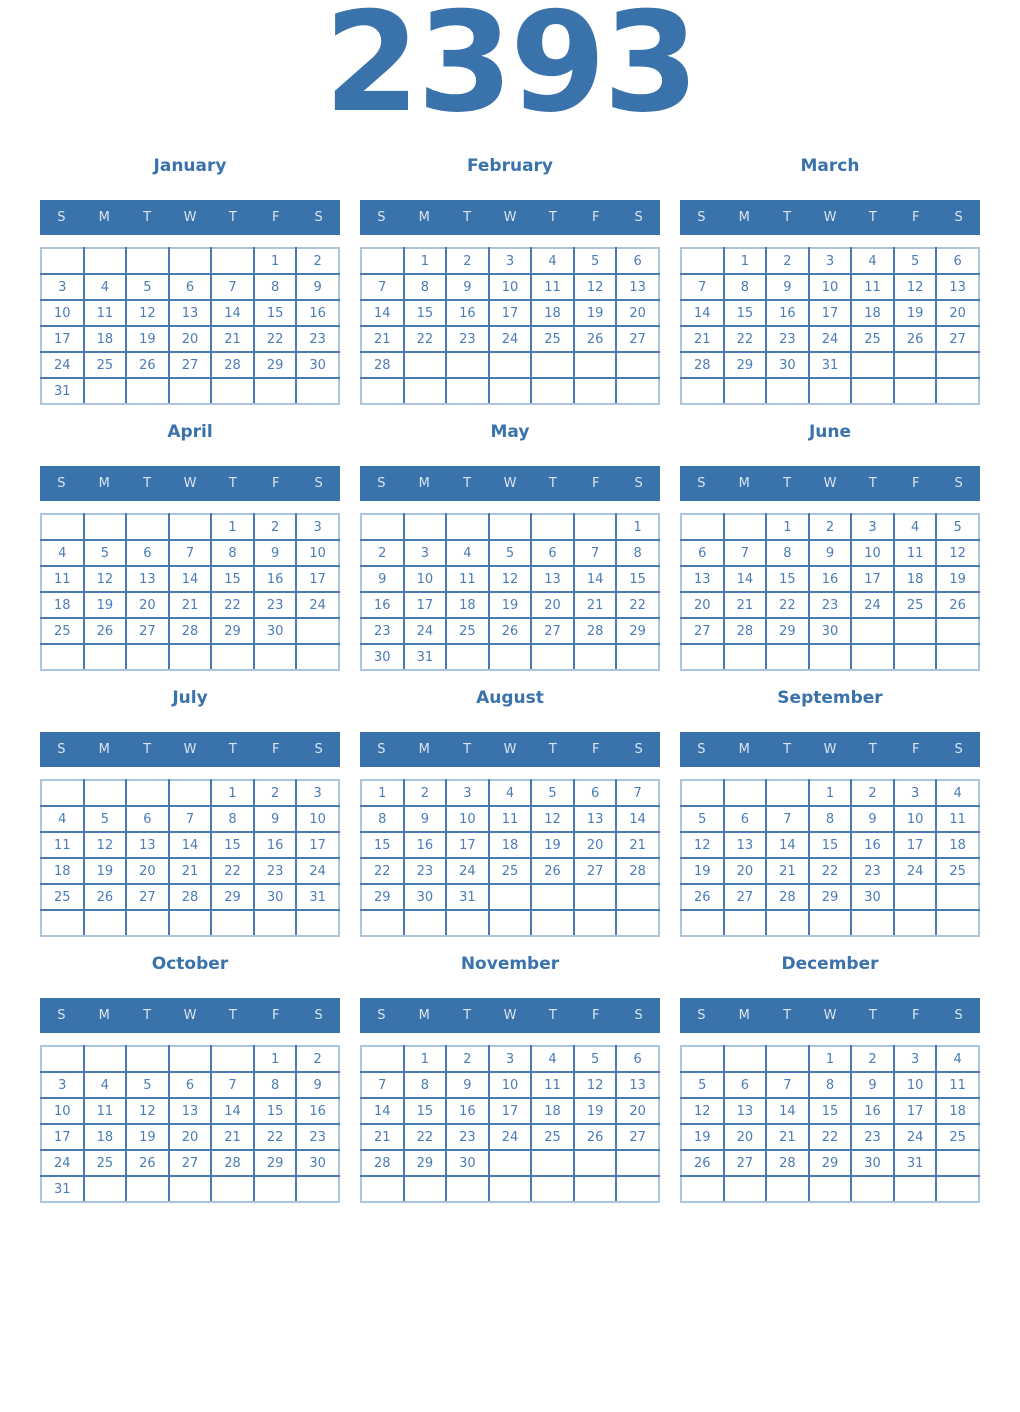  I want to click on day-cell: 31, so click(62, 1189).